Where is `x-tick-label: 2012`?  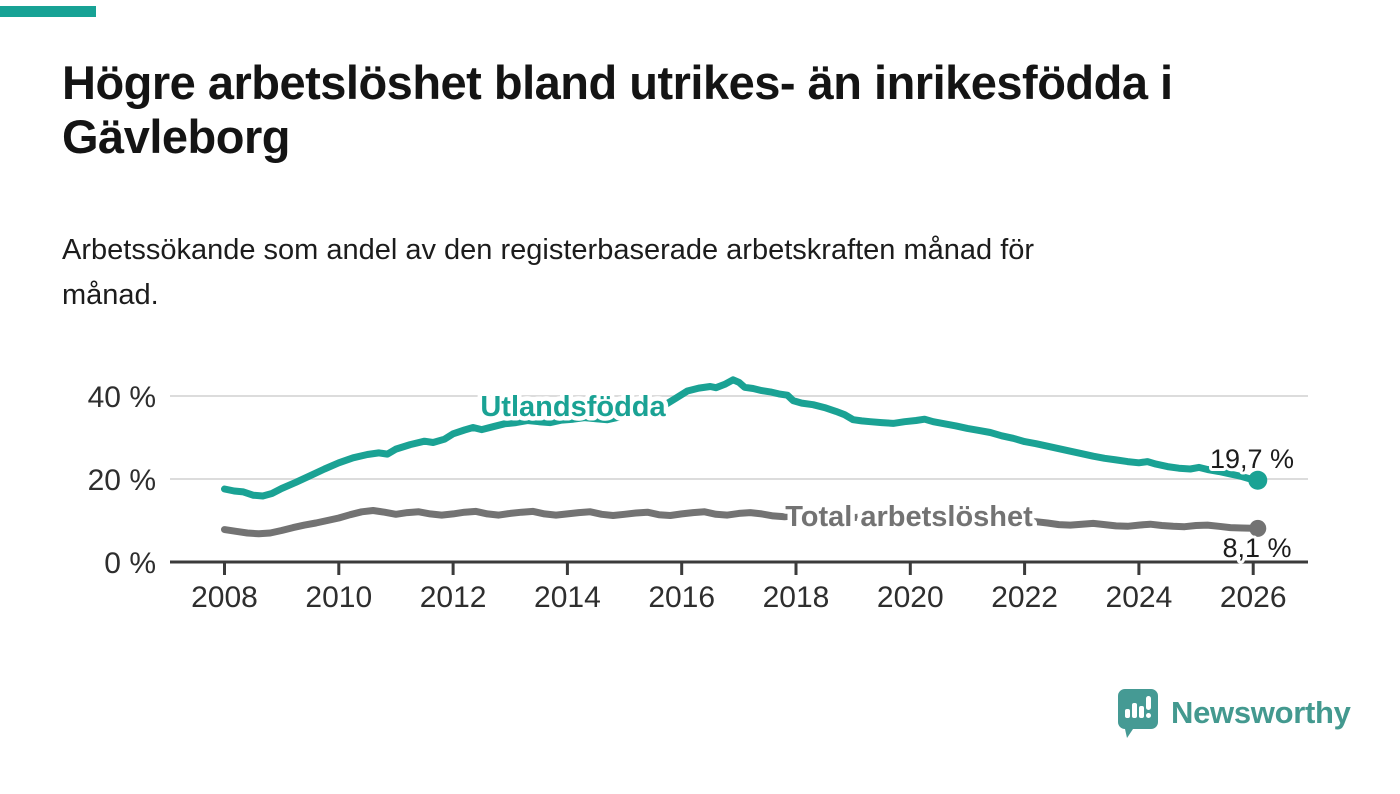
x-tick-label: 2012 is located at coordinates (453, 597).